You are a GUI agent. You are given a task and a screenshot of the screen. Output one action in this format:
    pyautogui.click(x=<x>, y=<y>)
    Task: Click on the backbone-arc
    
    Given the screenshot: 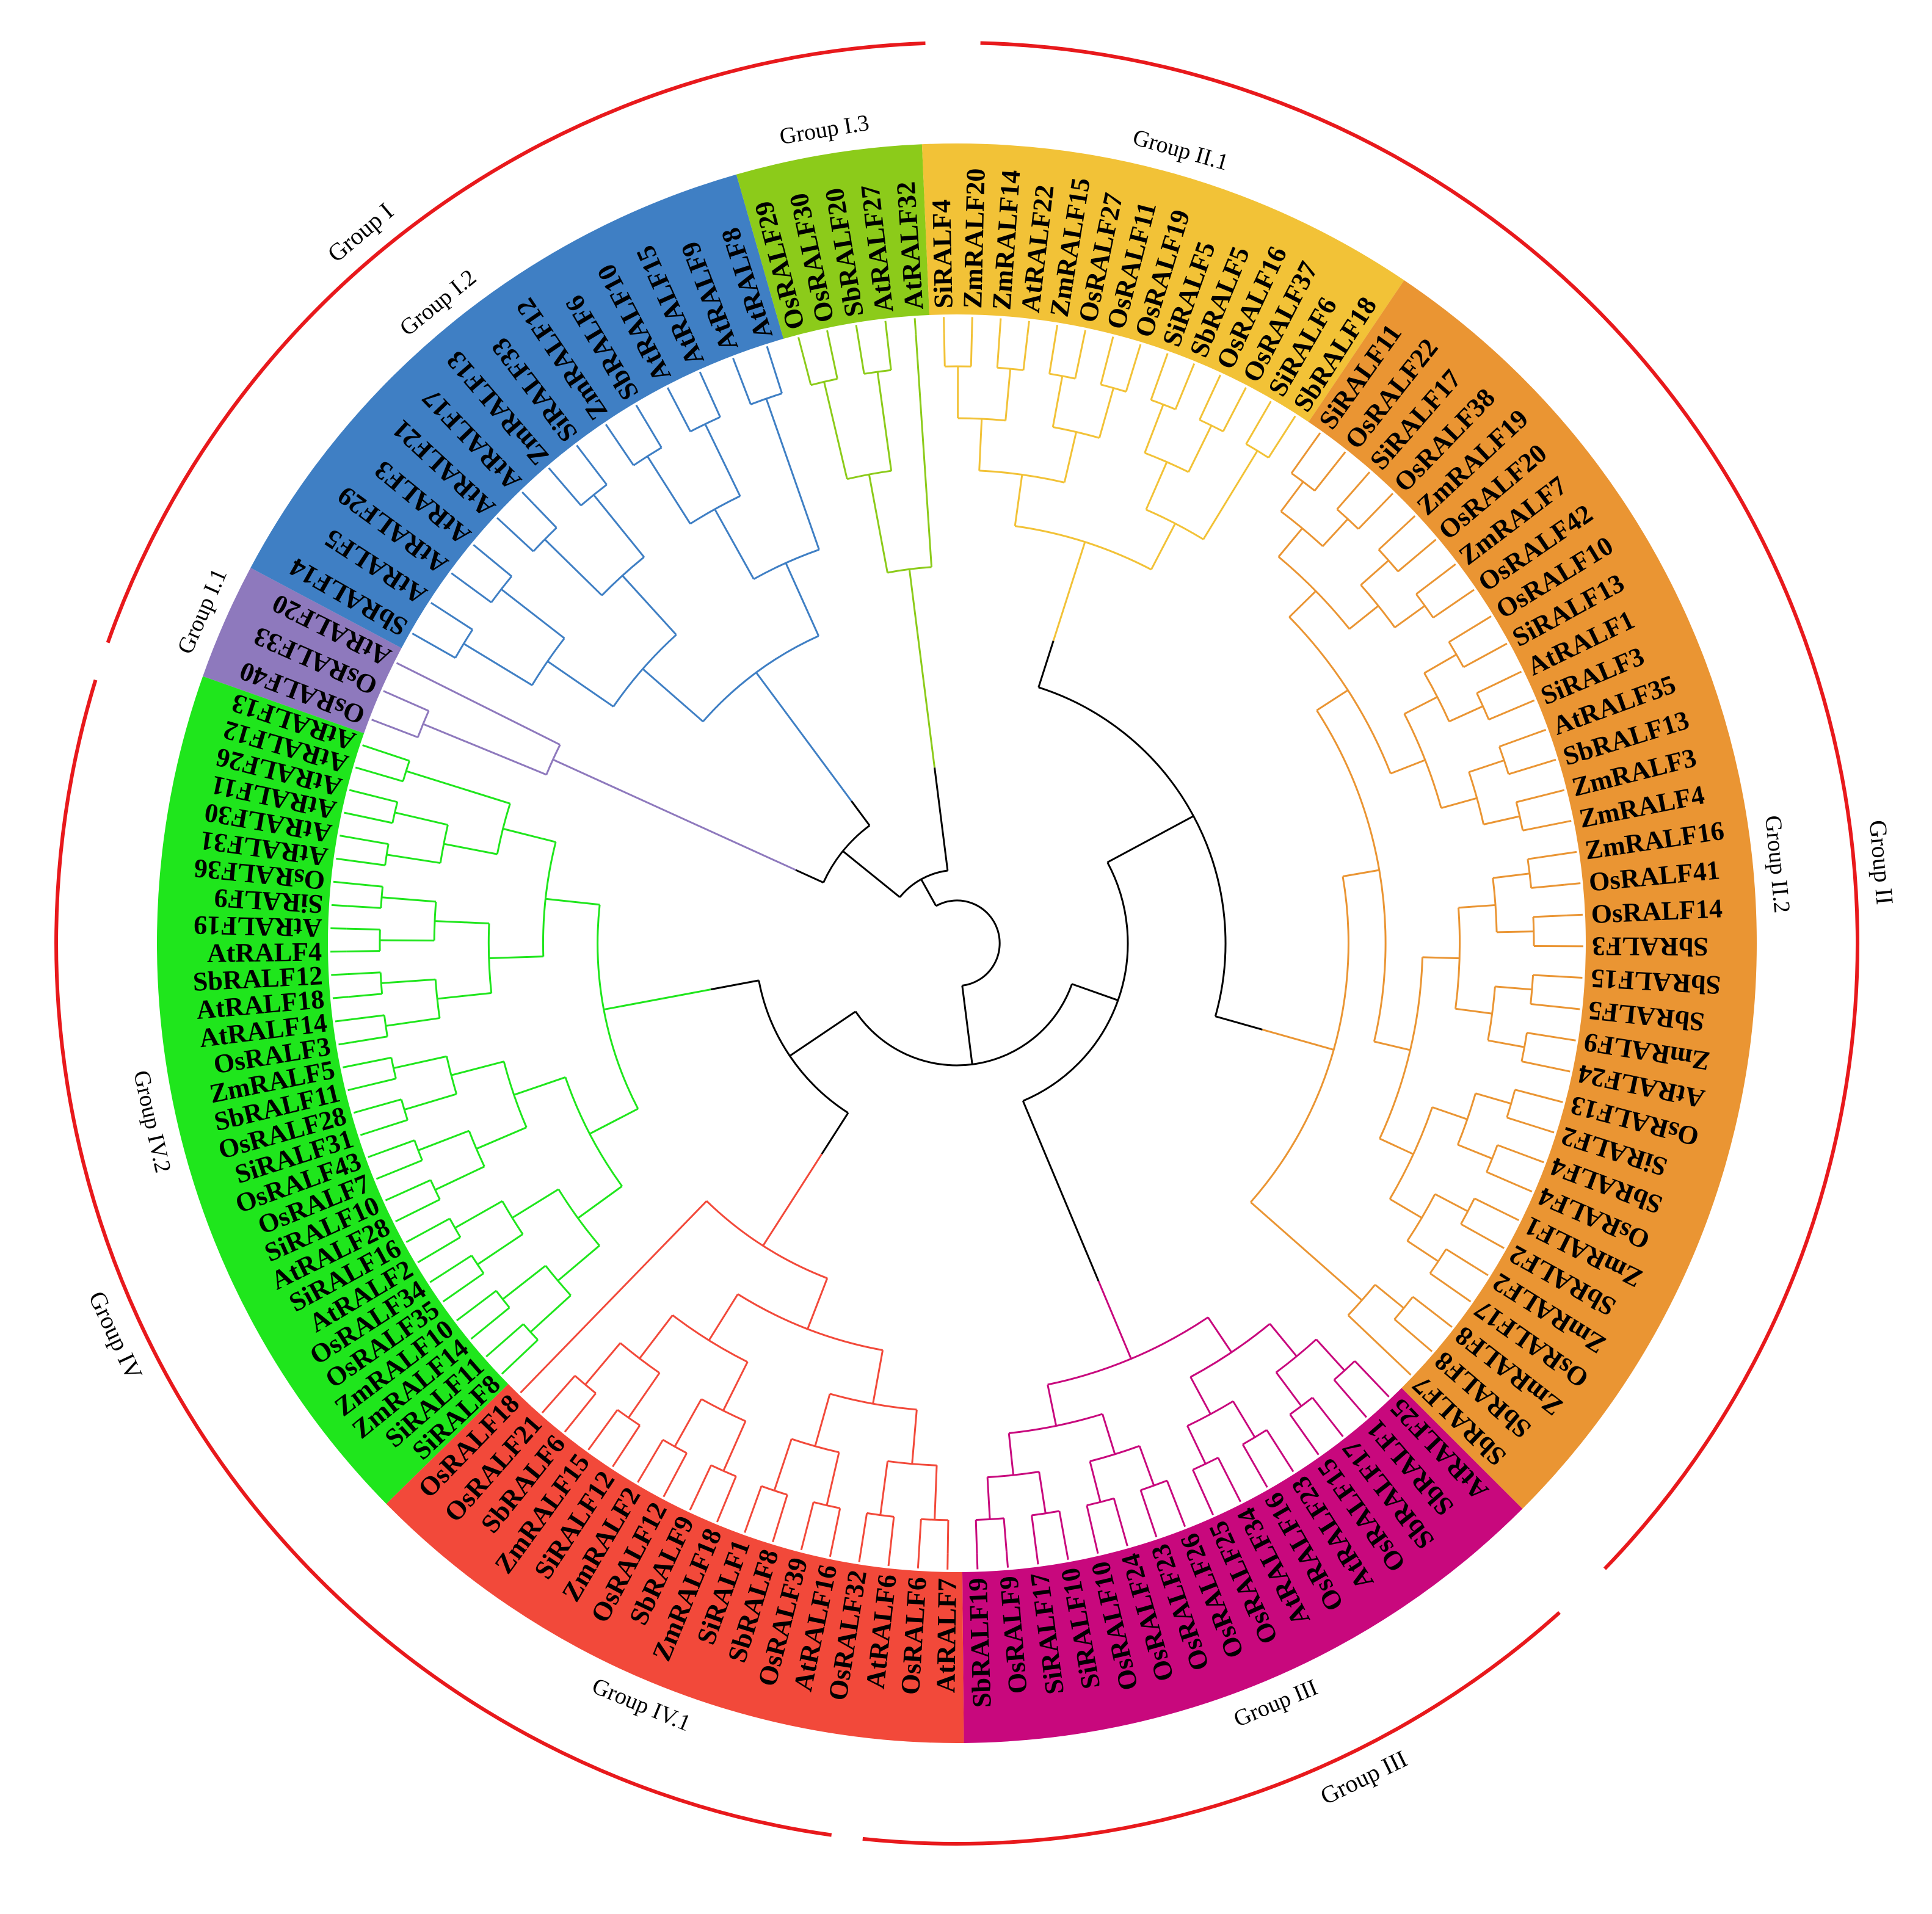 What is the action you would take?
    pyautogui.click(x=1132, y=852)
    